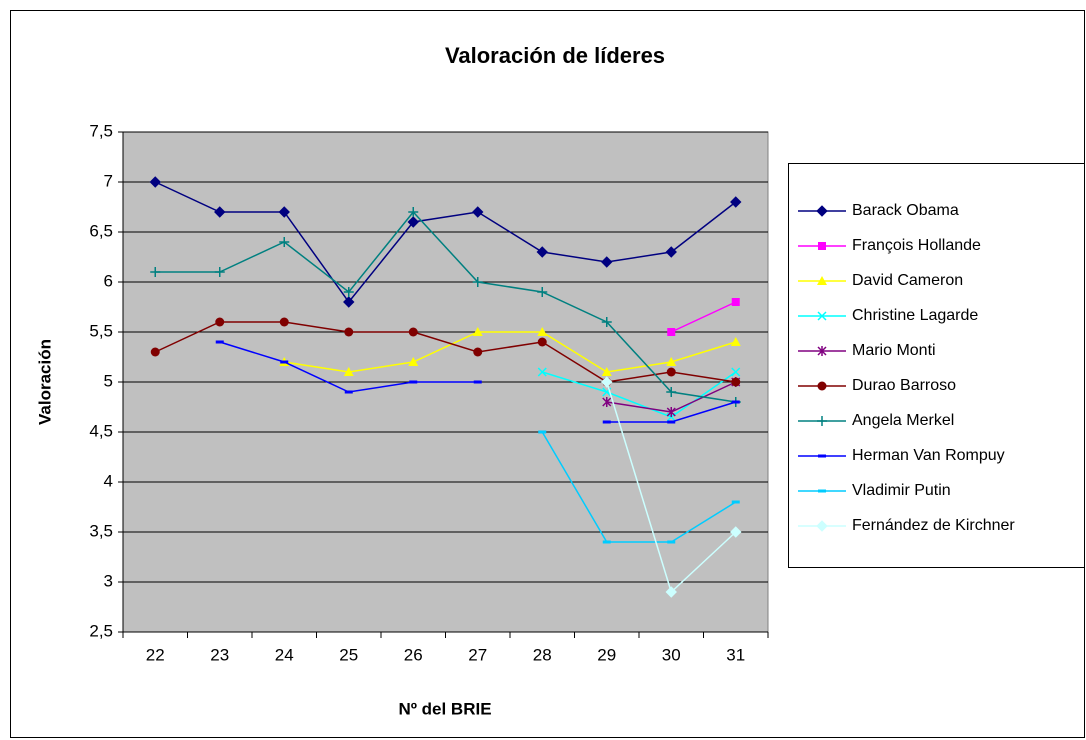  I want to click on legend-label: Durao Barroso, so click(904, 385).